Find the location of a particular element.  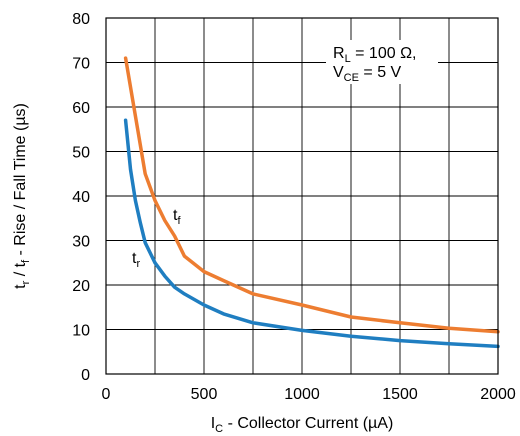

annotation-line-1: RL = 100 Ω, is located at coordinates (374, 55).